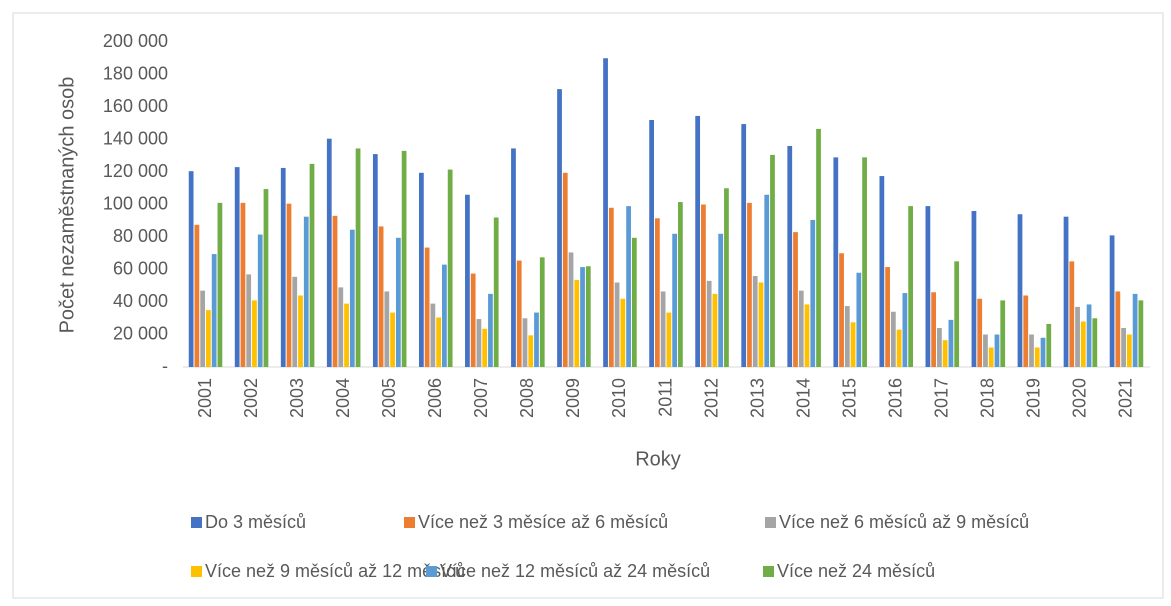  I want to click on x-tick-label: 2004, so click(343, 398).